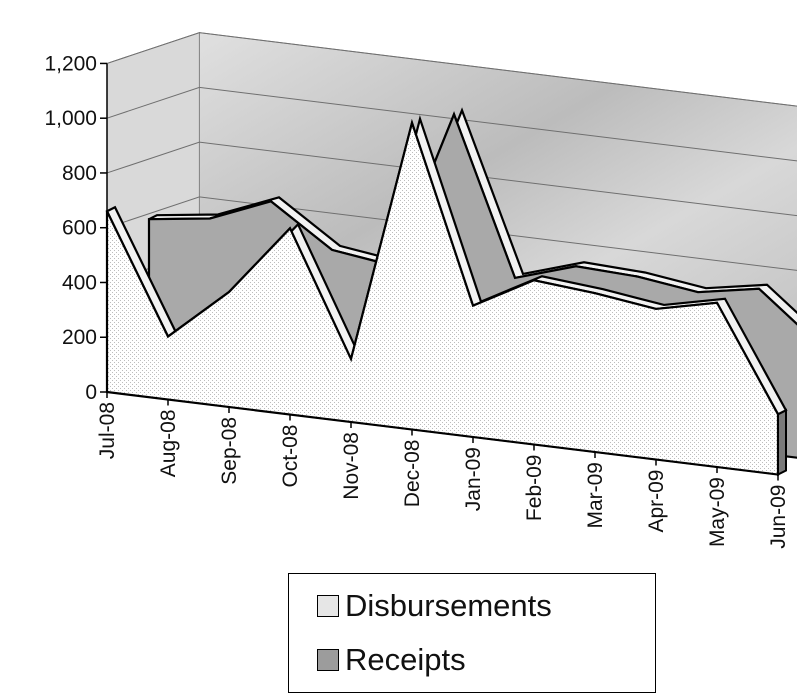  Describe the element at coordinates (79, 173) in the screenshot. I see `y-tick-label: 800` at that location.